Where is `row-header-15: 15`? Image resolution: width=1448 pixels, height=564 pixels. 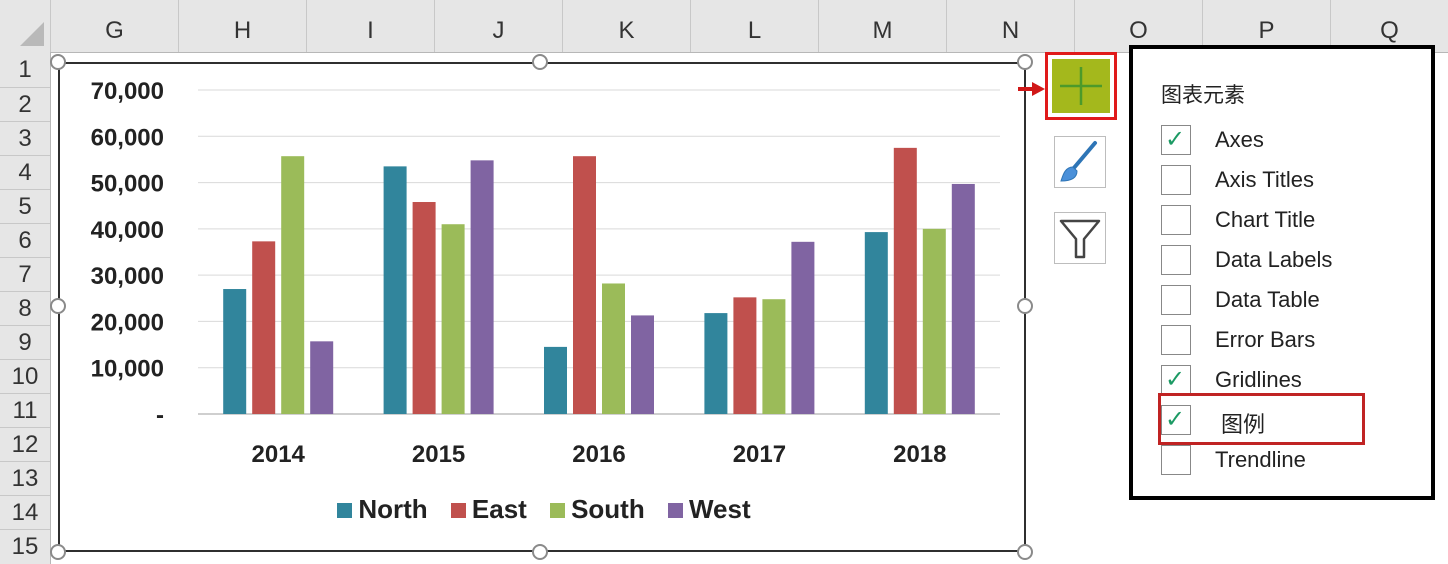 row-header-15: 15 is located at coordinates (25, 546).